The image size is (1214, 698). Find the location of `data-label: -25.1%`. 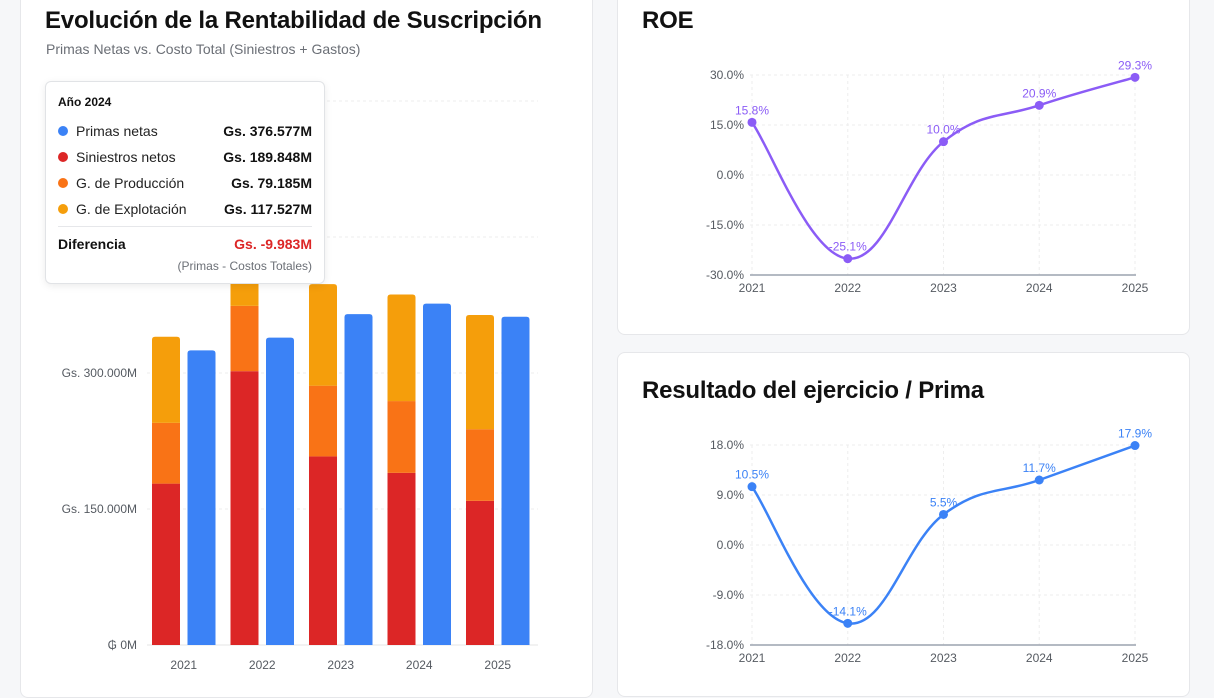

data-label: -25.1% is located at coordinates (848, 247).